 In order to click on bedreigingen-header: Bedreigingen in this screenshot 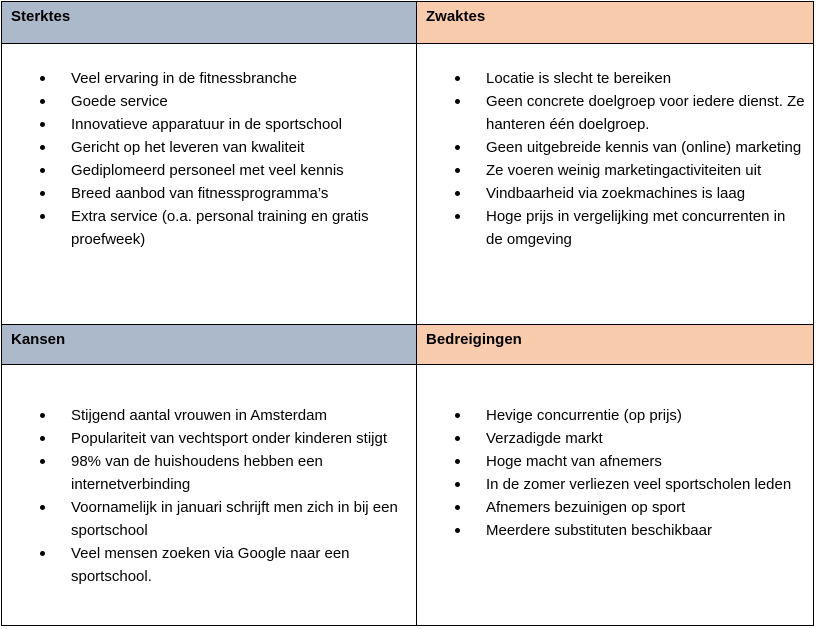, I will do `click(615, 344)`.